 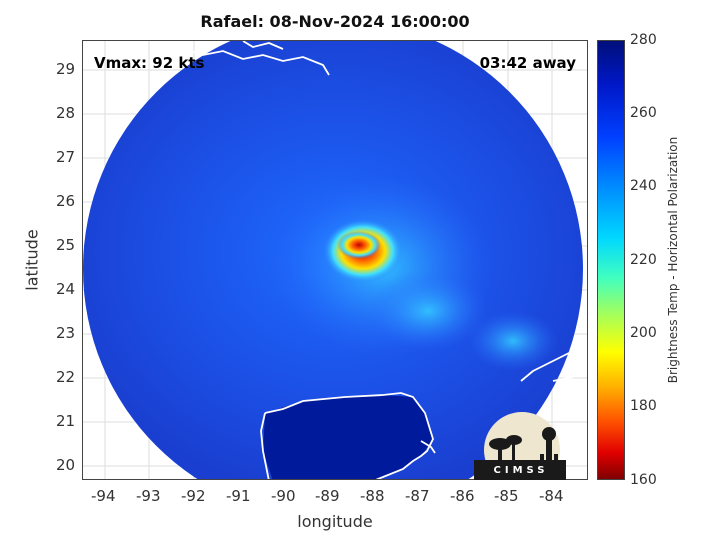 What do you see at coordinates (643, 406) in the screenshot?
I see `colorbar-tick: 180` at bounding box center [643, 406].